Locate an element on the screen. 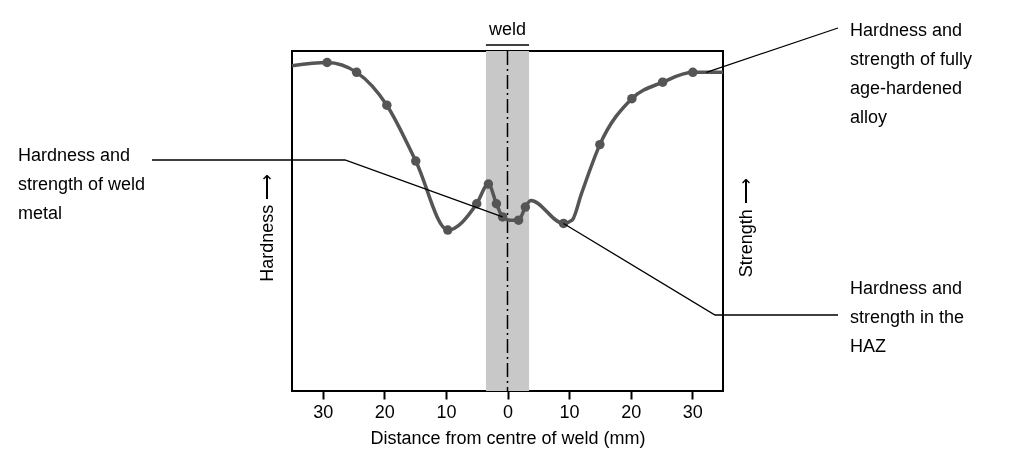 The height and width of the screenshot is (460, 1030). annotation: Hardness and strength of fully age-hardened alloy is located at coordinates (911, 73).